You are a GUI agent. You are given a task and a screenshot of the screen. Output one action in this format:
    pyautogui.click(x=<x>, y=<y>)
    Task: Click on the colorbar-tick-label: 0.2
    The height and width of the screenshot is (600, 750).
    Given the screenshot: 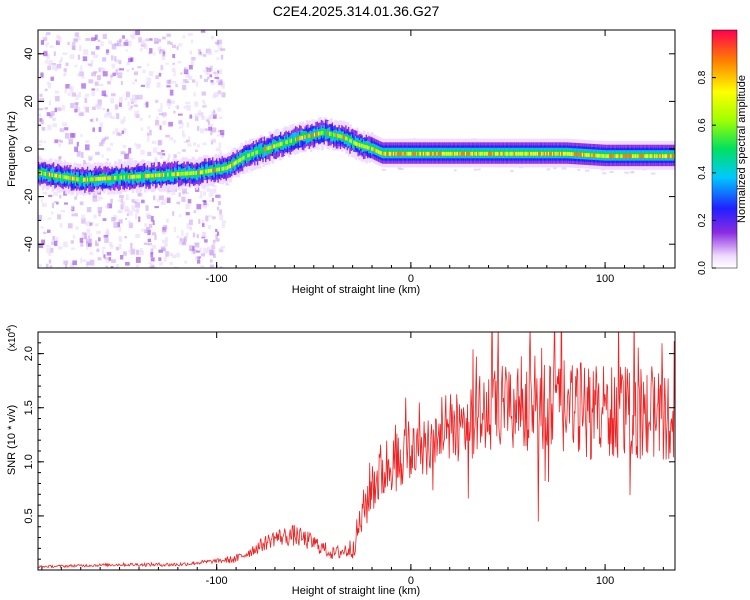 What is the action you would take?
    pyautogui.click(x=702, y=220)
    